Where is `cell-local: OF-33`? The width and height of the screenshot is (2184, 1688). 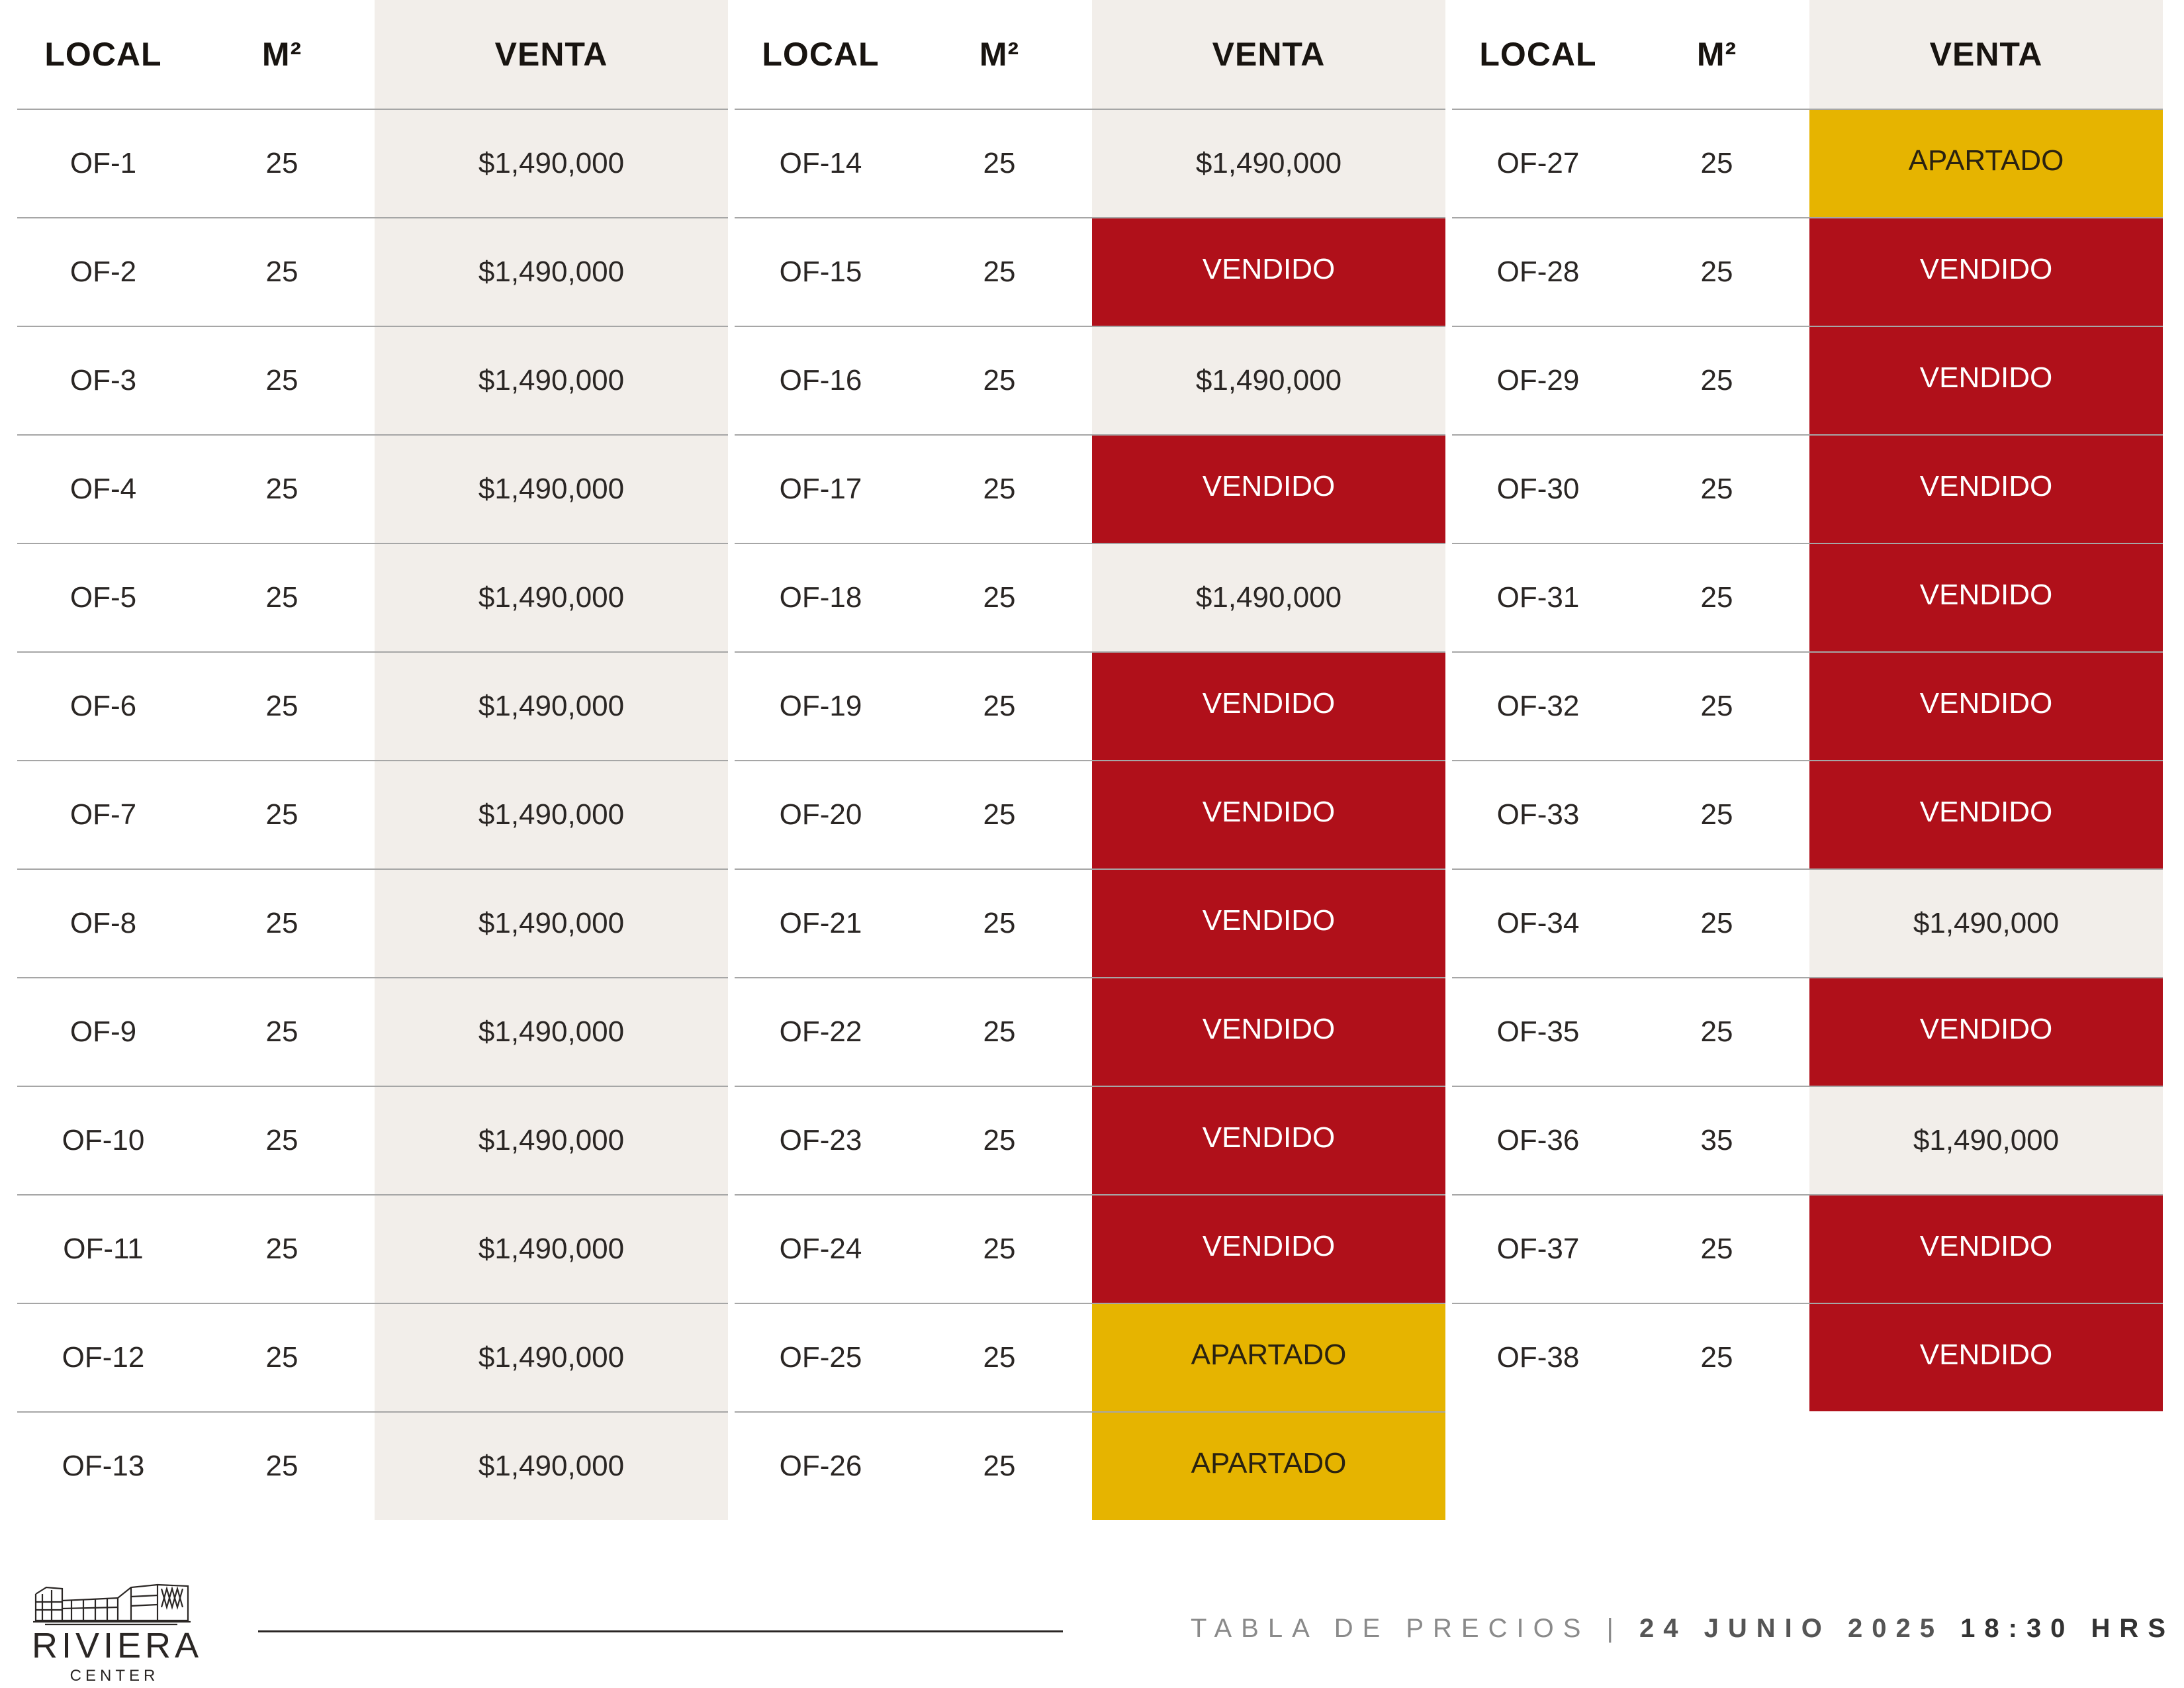 cell-local: OF-33 is located at coordinates (1538, 814).